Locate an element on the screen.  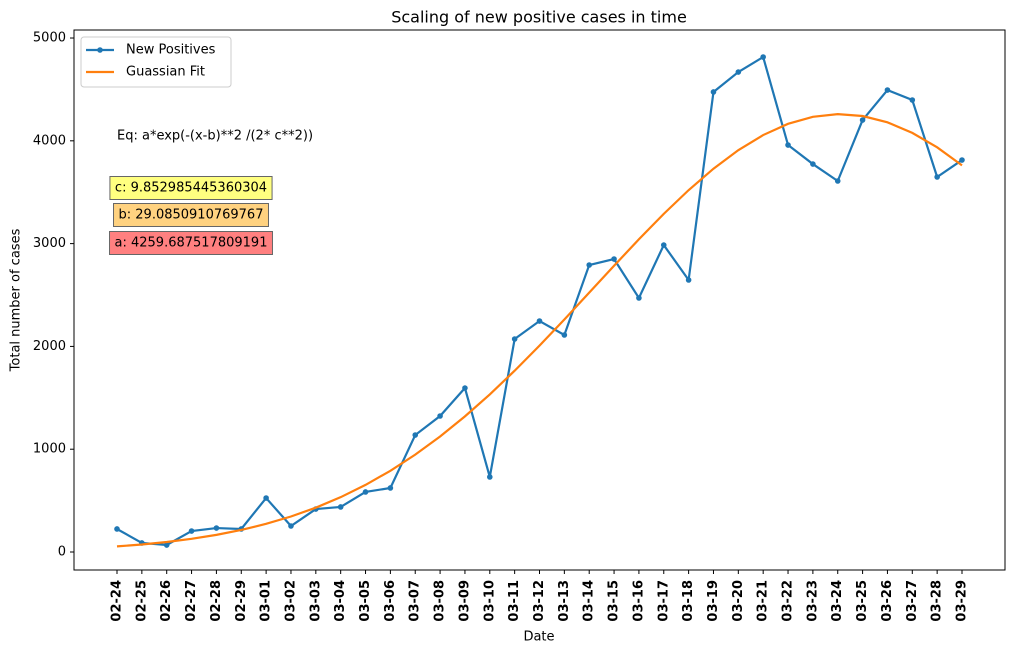
x-tick-label: 03-07 is located at coordinates (415, 601).